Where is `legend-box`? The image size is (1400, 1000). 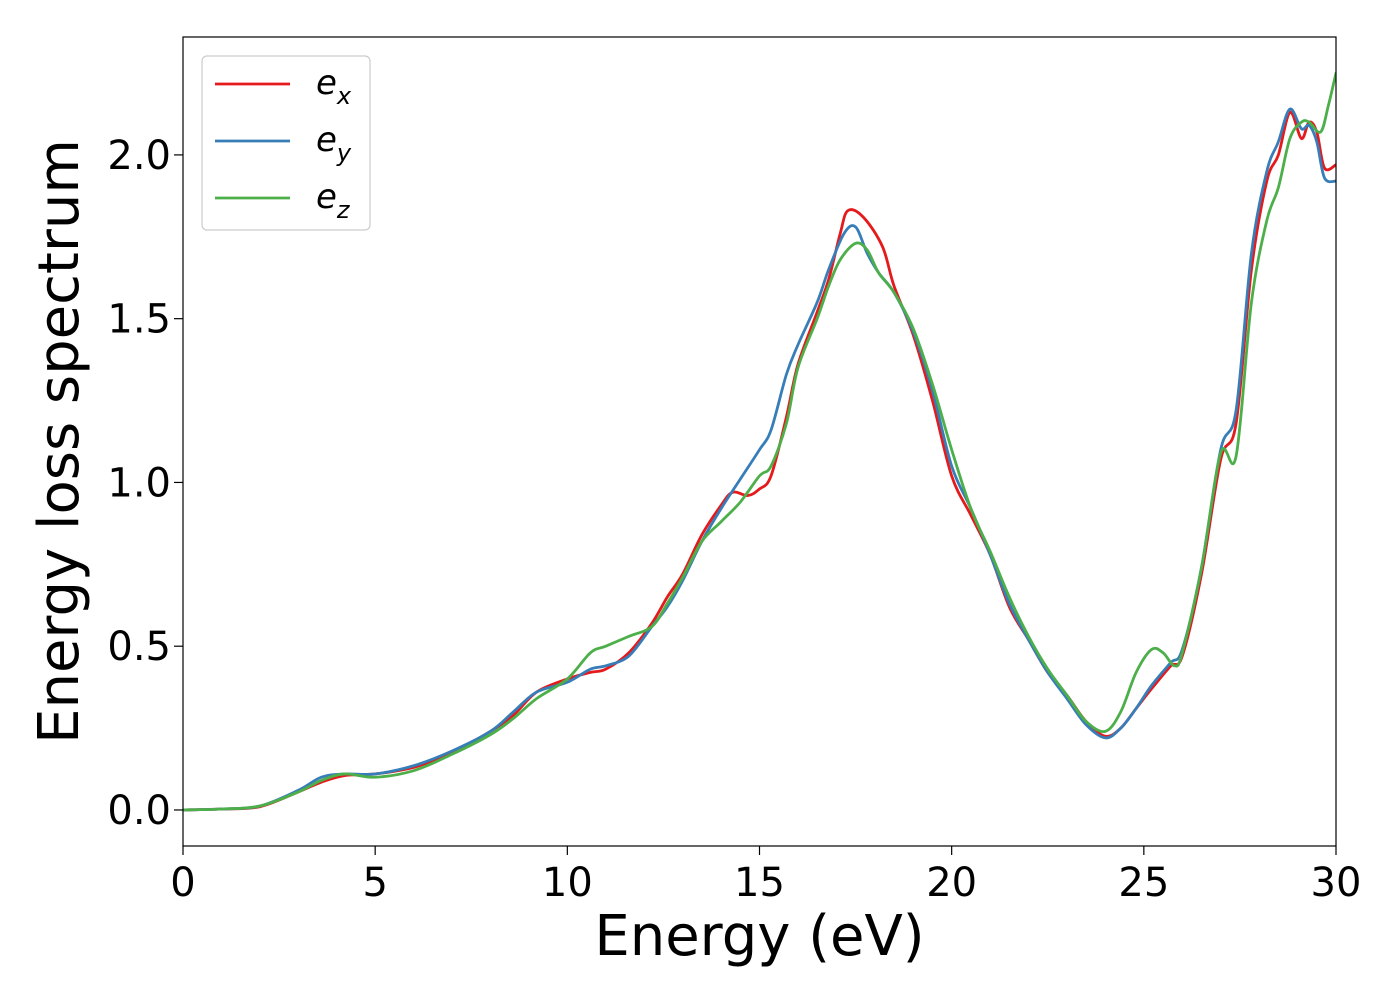 legend-box is located at coordinates (286, 143).